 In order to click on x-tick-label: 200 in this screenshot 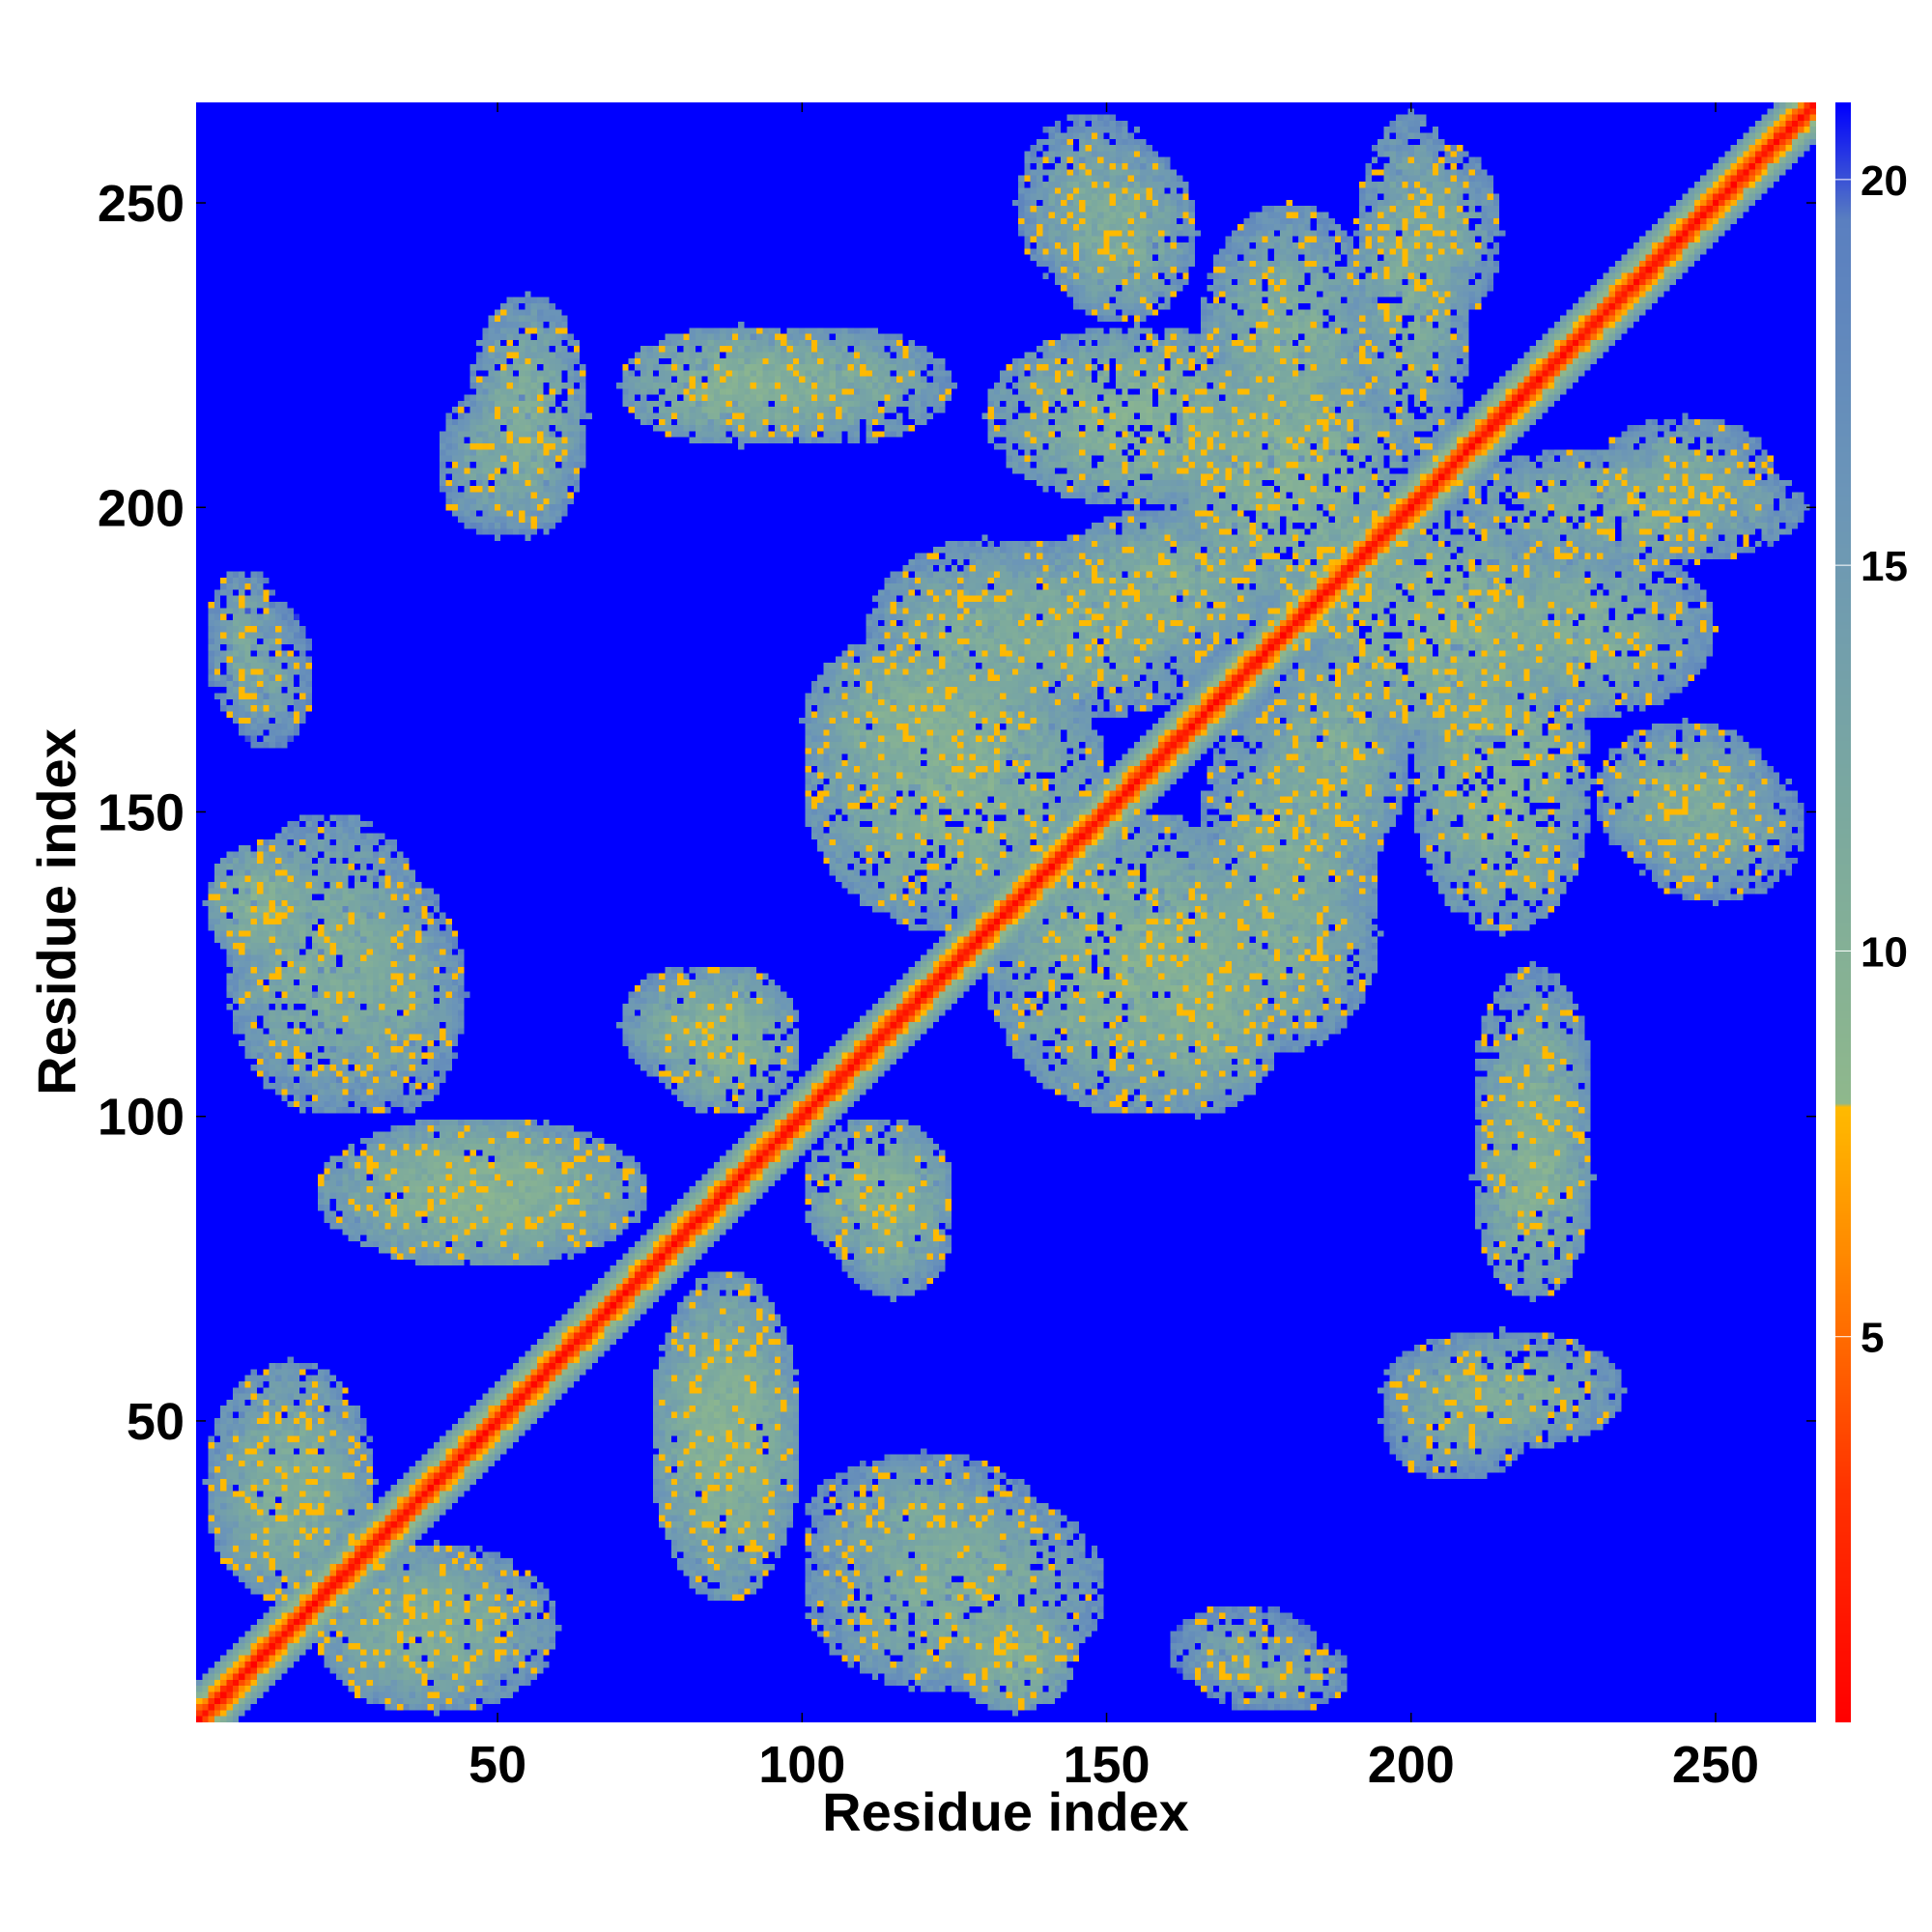, I will do `click(1411, 1765)`.